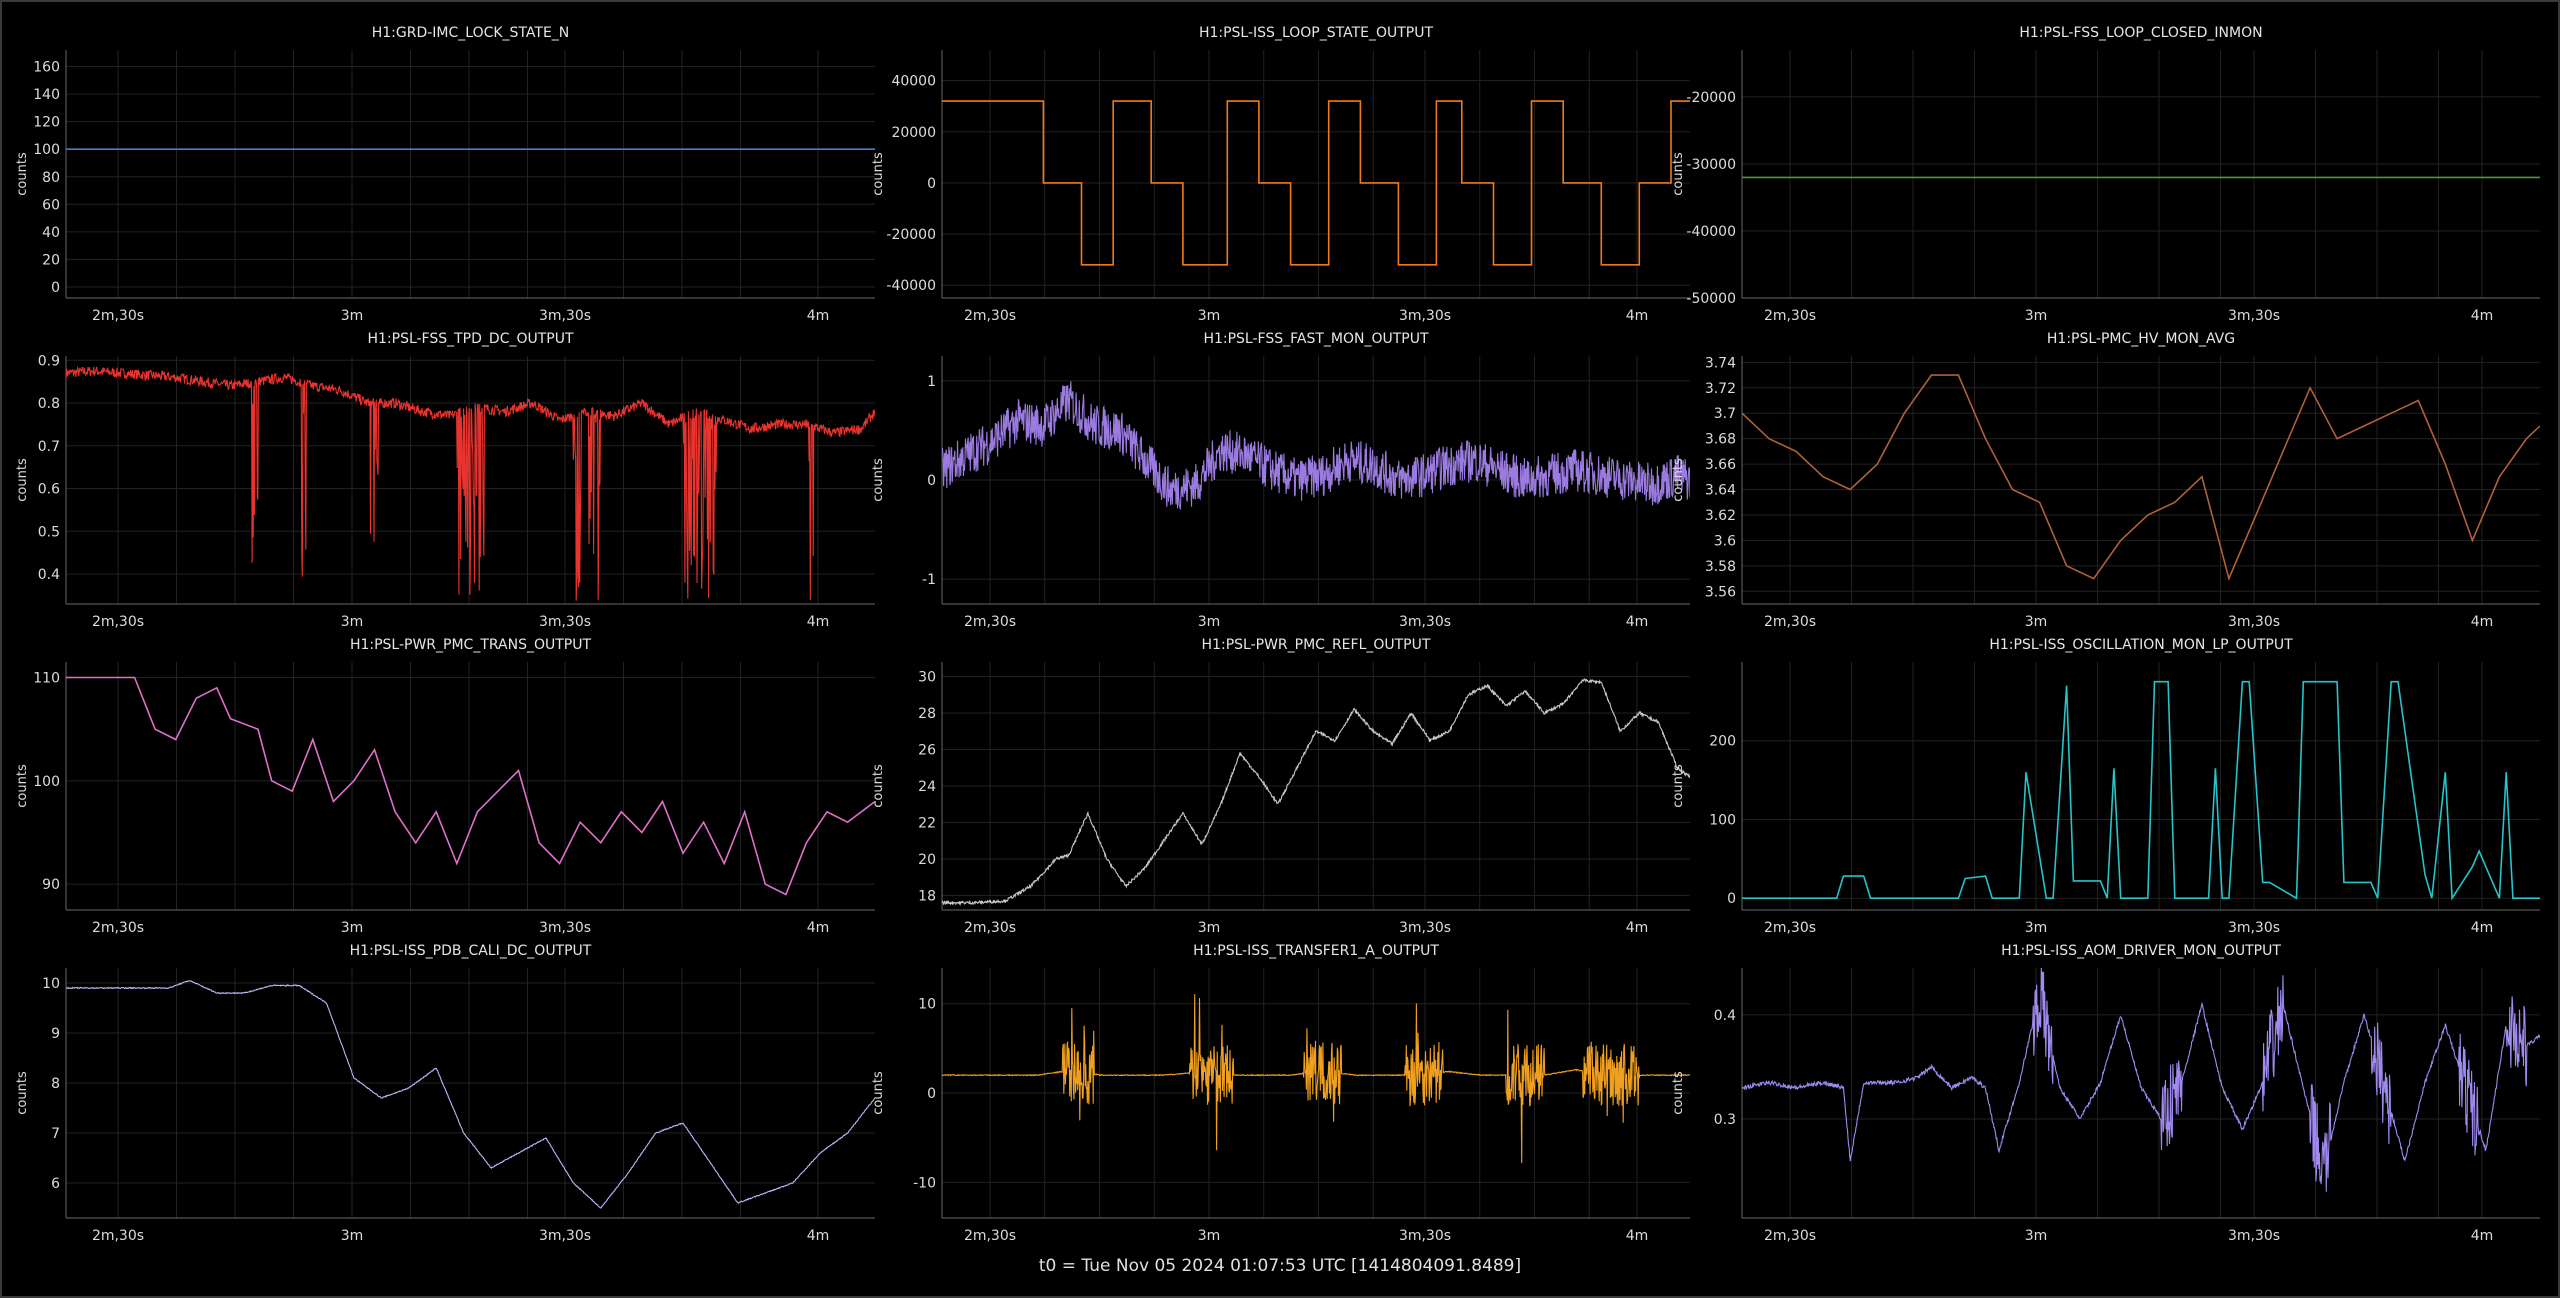 This screenshot has height=1298, width=2560. I want to click on chart-title: H1:PSL-ISS_TRANSFER1_A_OUTPUT, so click(1316, 951).